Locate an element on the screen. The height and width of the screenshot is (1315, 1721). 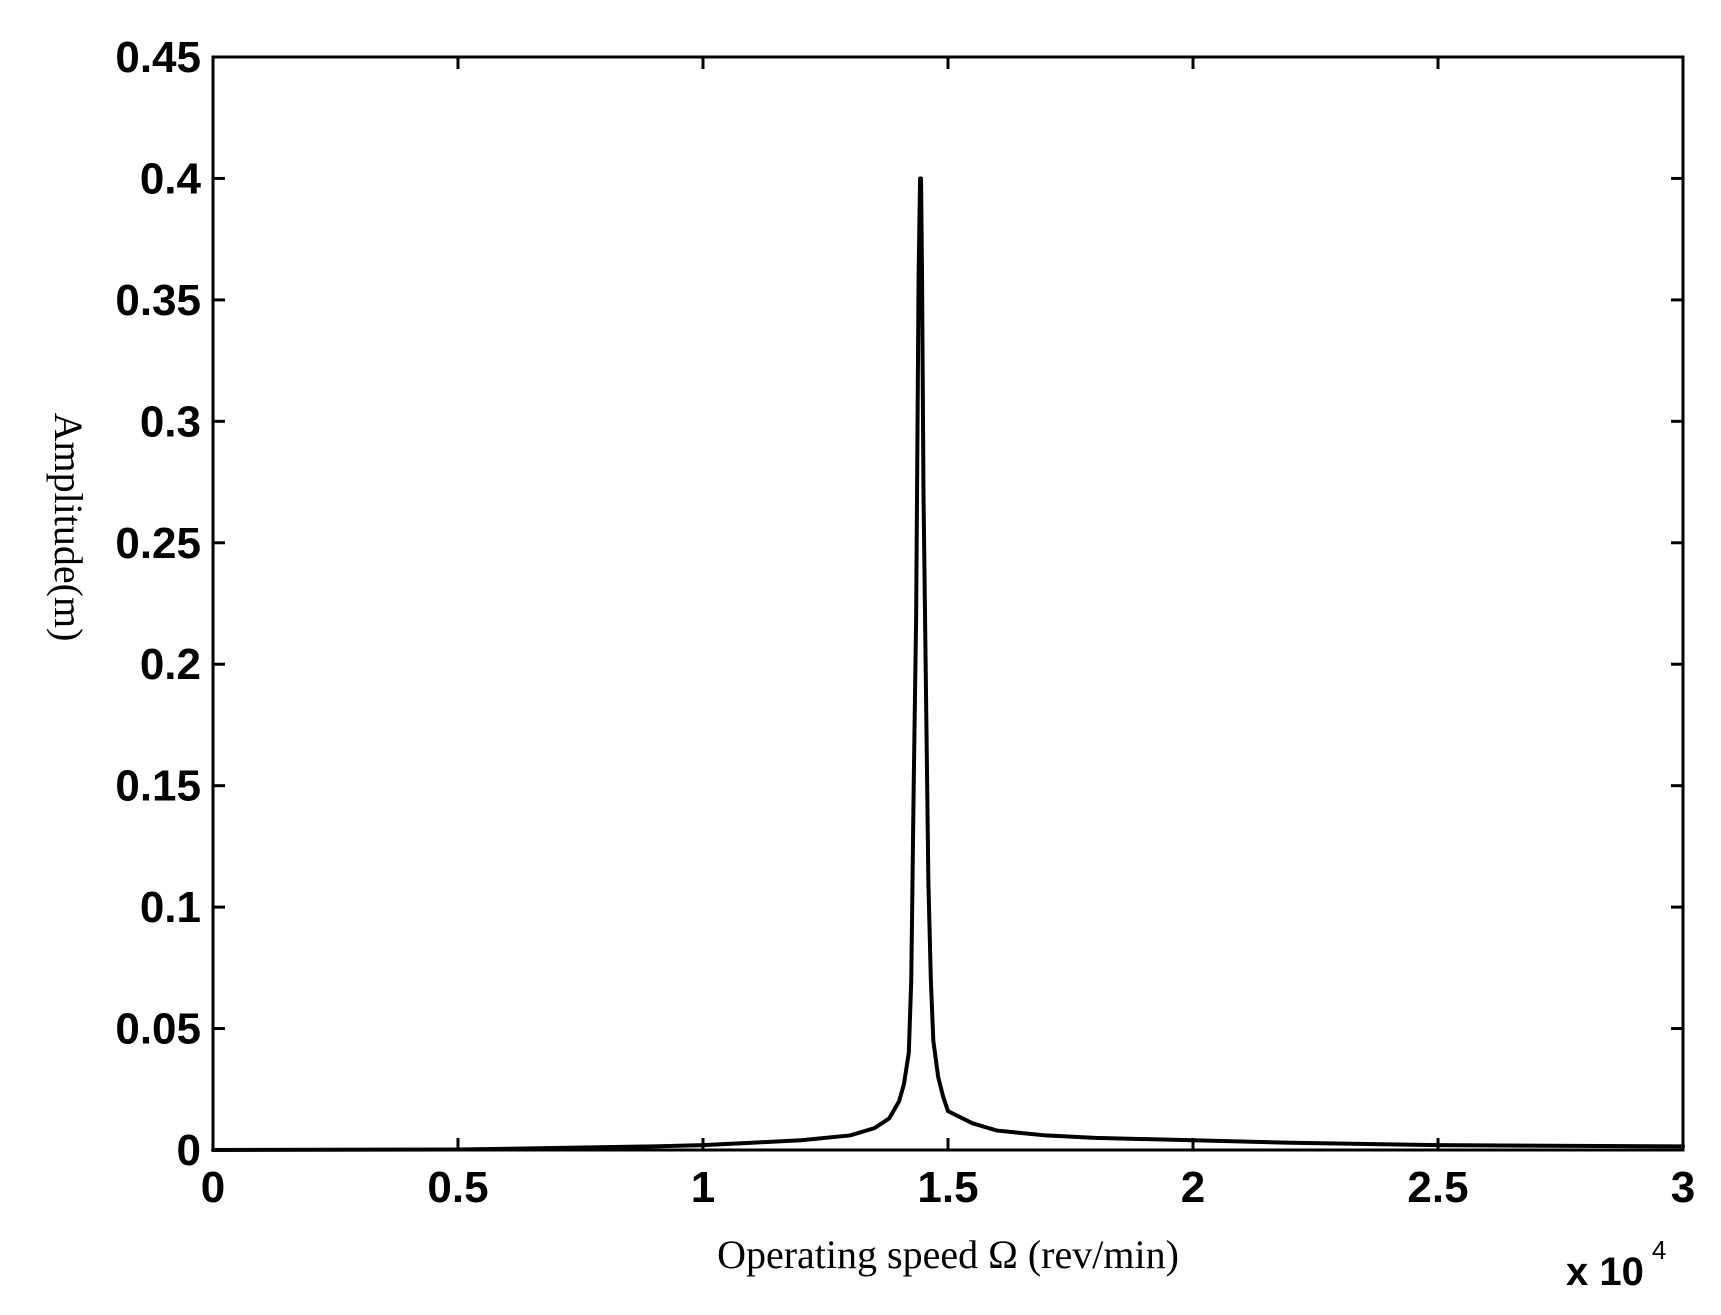
y-tick-label: 0.05 is located at coordinates (158, 1029).